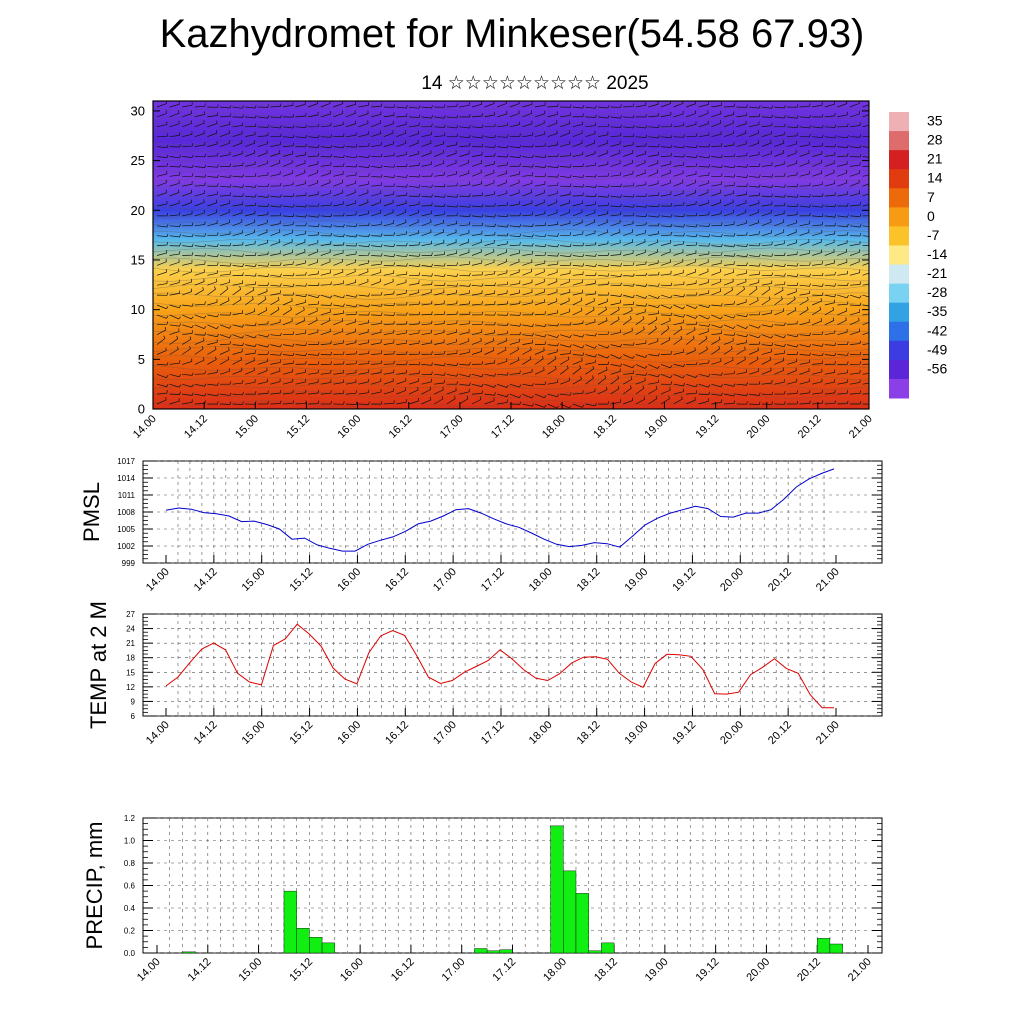  What do you see at coordinates (445, 733) in the screenshot?
I see `x-tick-label: 17.00` at bounding box center [445, 733].